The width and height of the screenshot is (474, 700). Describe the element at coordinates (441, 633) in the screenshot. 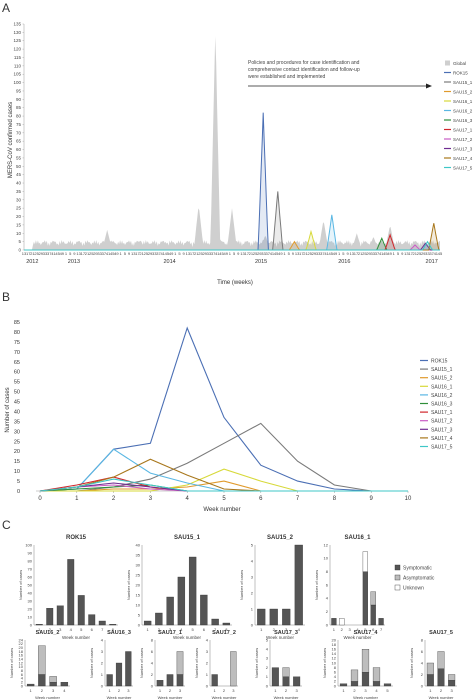

I see `subchart-title-sau17-5: SAU17_5` at that location.